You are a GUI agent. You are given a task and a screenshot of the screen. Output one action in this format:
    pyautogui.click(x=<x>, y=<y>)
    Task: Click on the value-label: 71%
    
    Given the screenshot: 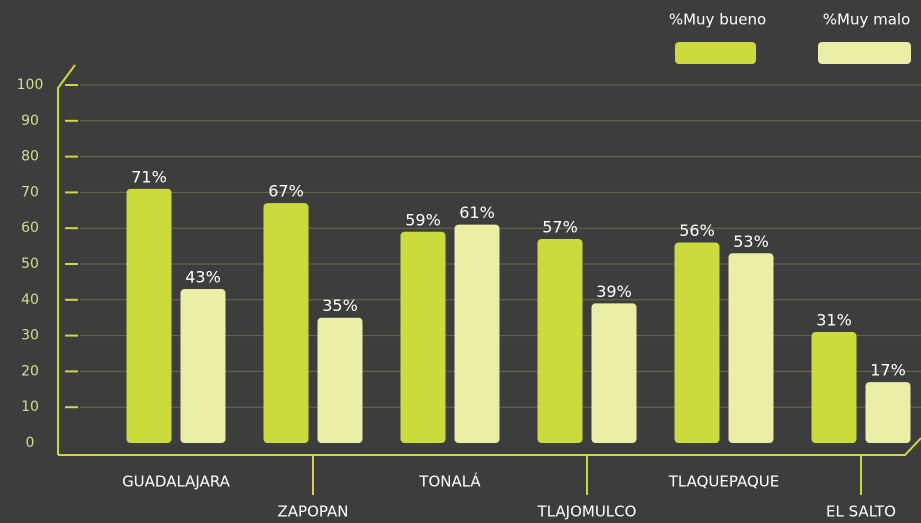 What is the action you would take?
    pyautogui.click(x=149, y=176)
    